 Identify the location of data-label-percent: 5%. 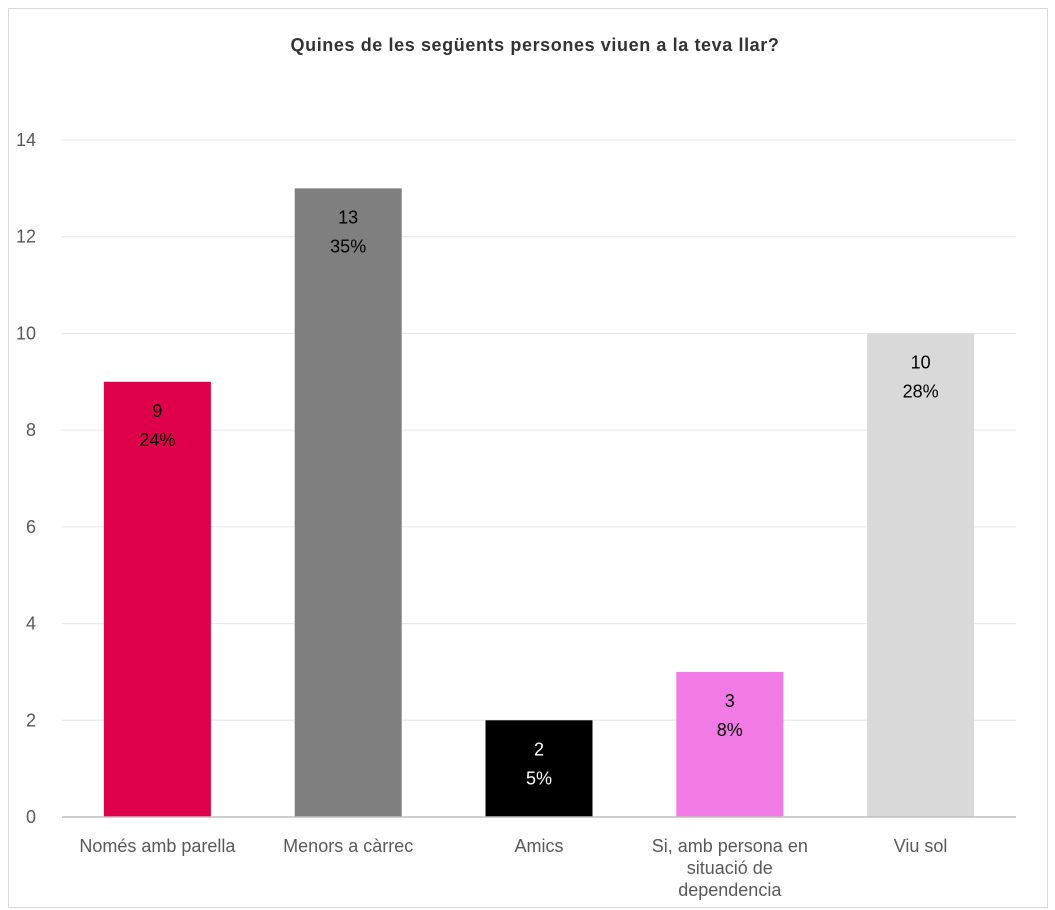
(539, 778).